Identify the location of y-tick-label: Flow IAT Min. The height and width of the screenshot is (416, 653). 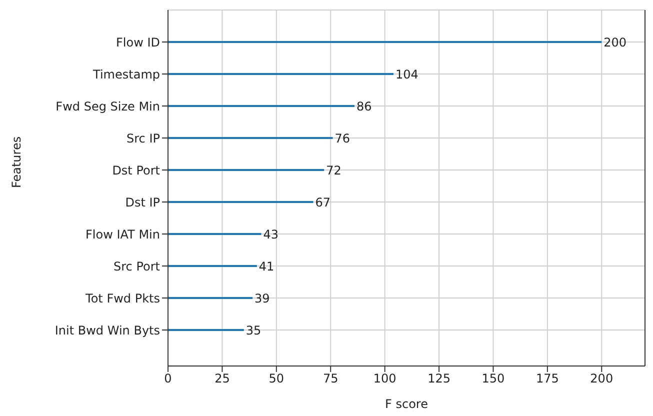
(123, 234).